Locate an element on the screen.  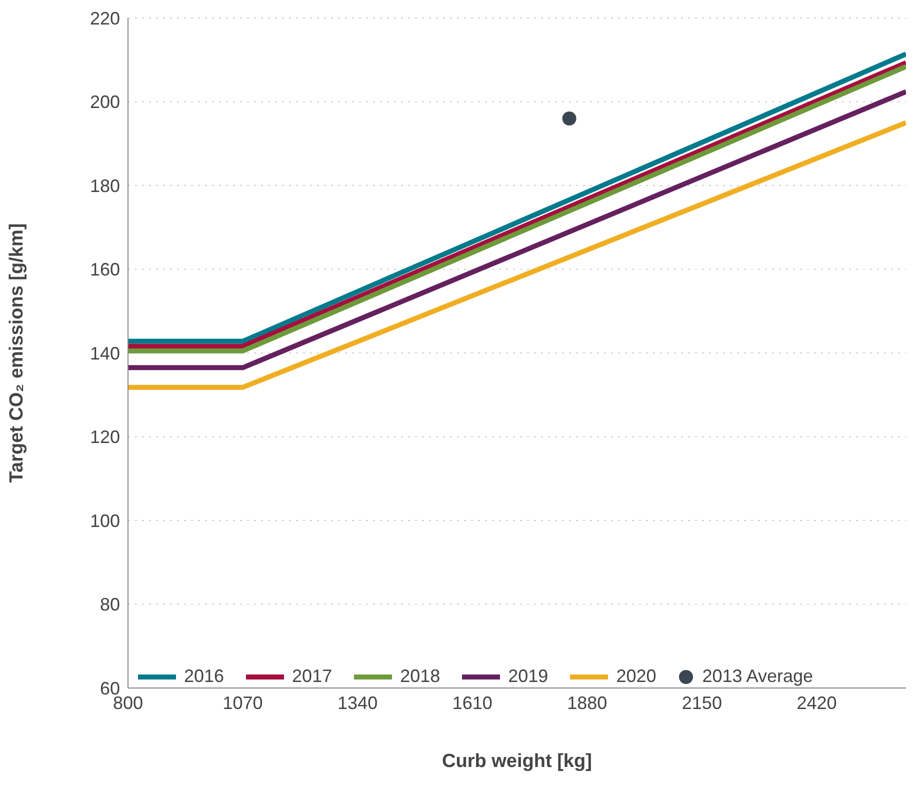
y-axis-title: Target CO₂ emissions [g/km] is located at coordinates (17, 353).